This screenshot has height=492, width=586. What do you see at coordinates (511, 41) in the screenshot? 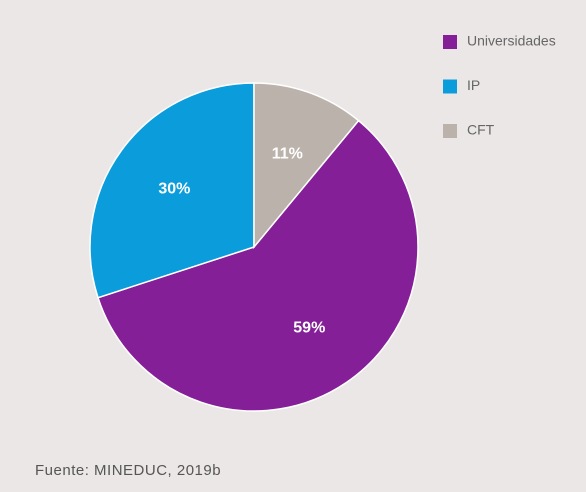
I see `legend-label: Universidades` at bounding box center [511, 41].